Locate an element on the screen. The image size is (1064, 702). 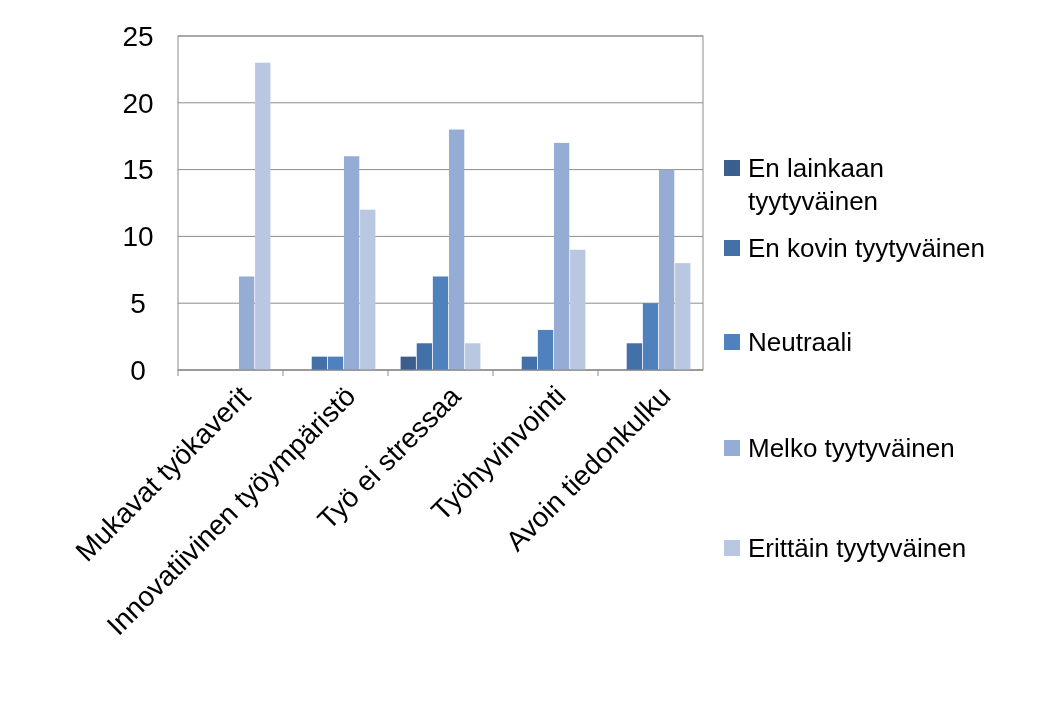
y-tick-label: 25 is located at coordinates (138, 36).